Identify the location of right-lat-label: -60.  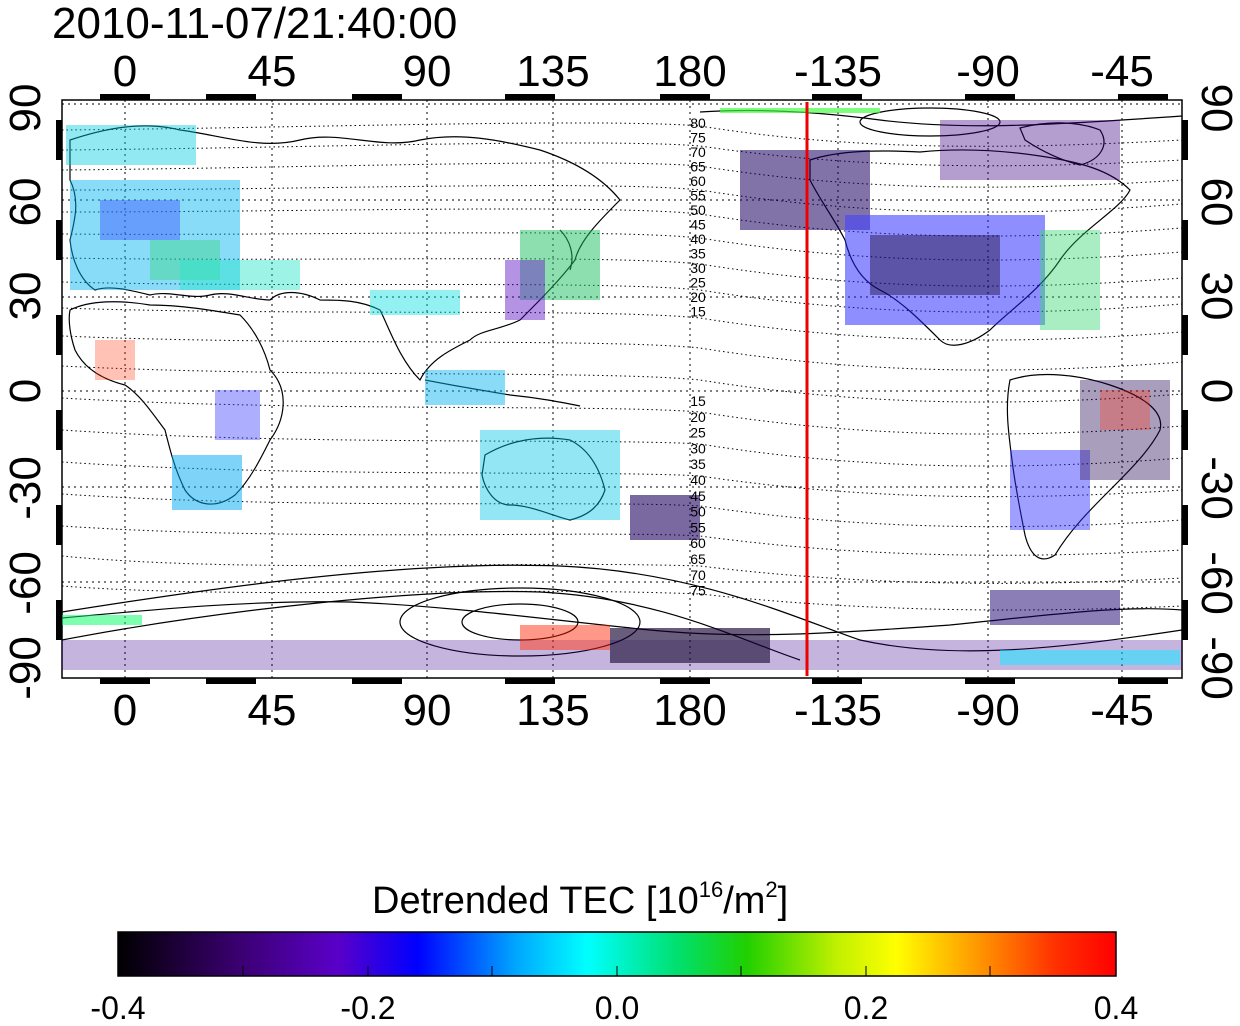
(1216, 583).